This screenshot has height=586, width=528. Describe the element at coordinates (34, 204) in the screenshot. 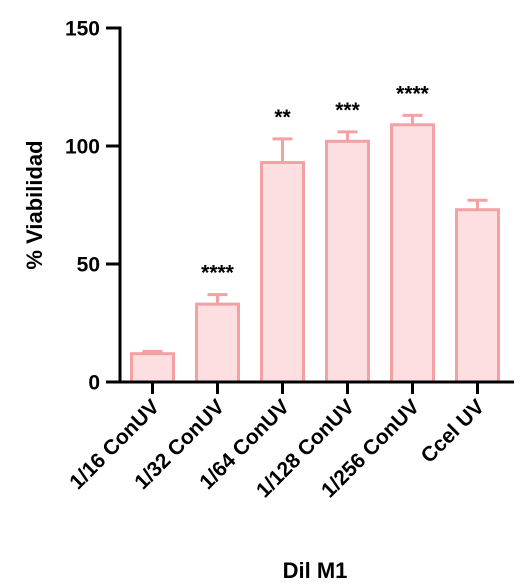

I see `y-axis-title: % Viabilidad` at that location.